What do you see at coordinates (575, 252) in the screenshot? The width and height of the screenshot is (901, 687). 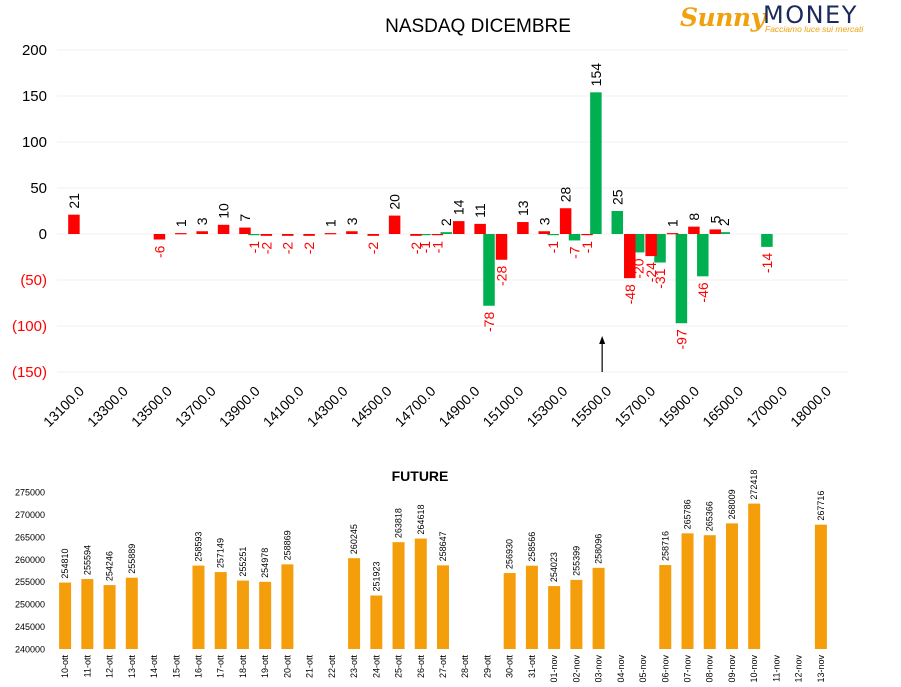 I see `data-label: -7` at bounding box center [575, 252].